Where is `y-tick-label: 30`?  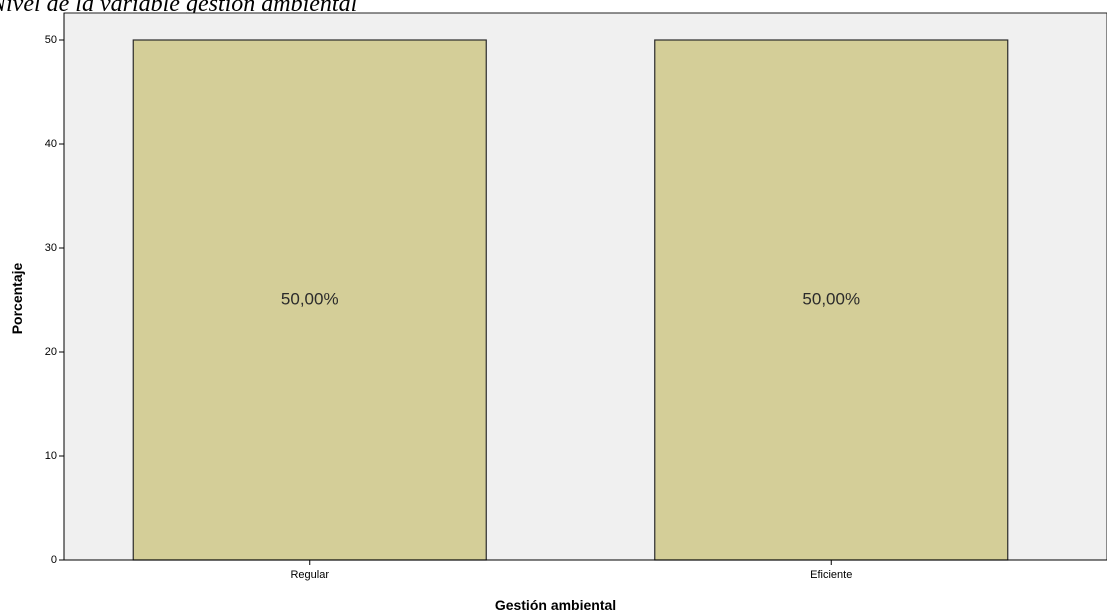
y-tick-label: 30 is located at coordinates (51, 248).